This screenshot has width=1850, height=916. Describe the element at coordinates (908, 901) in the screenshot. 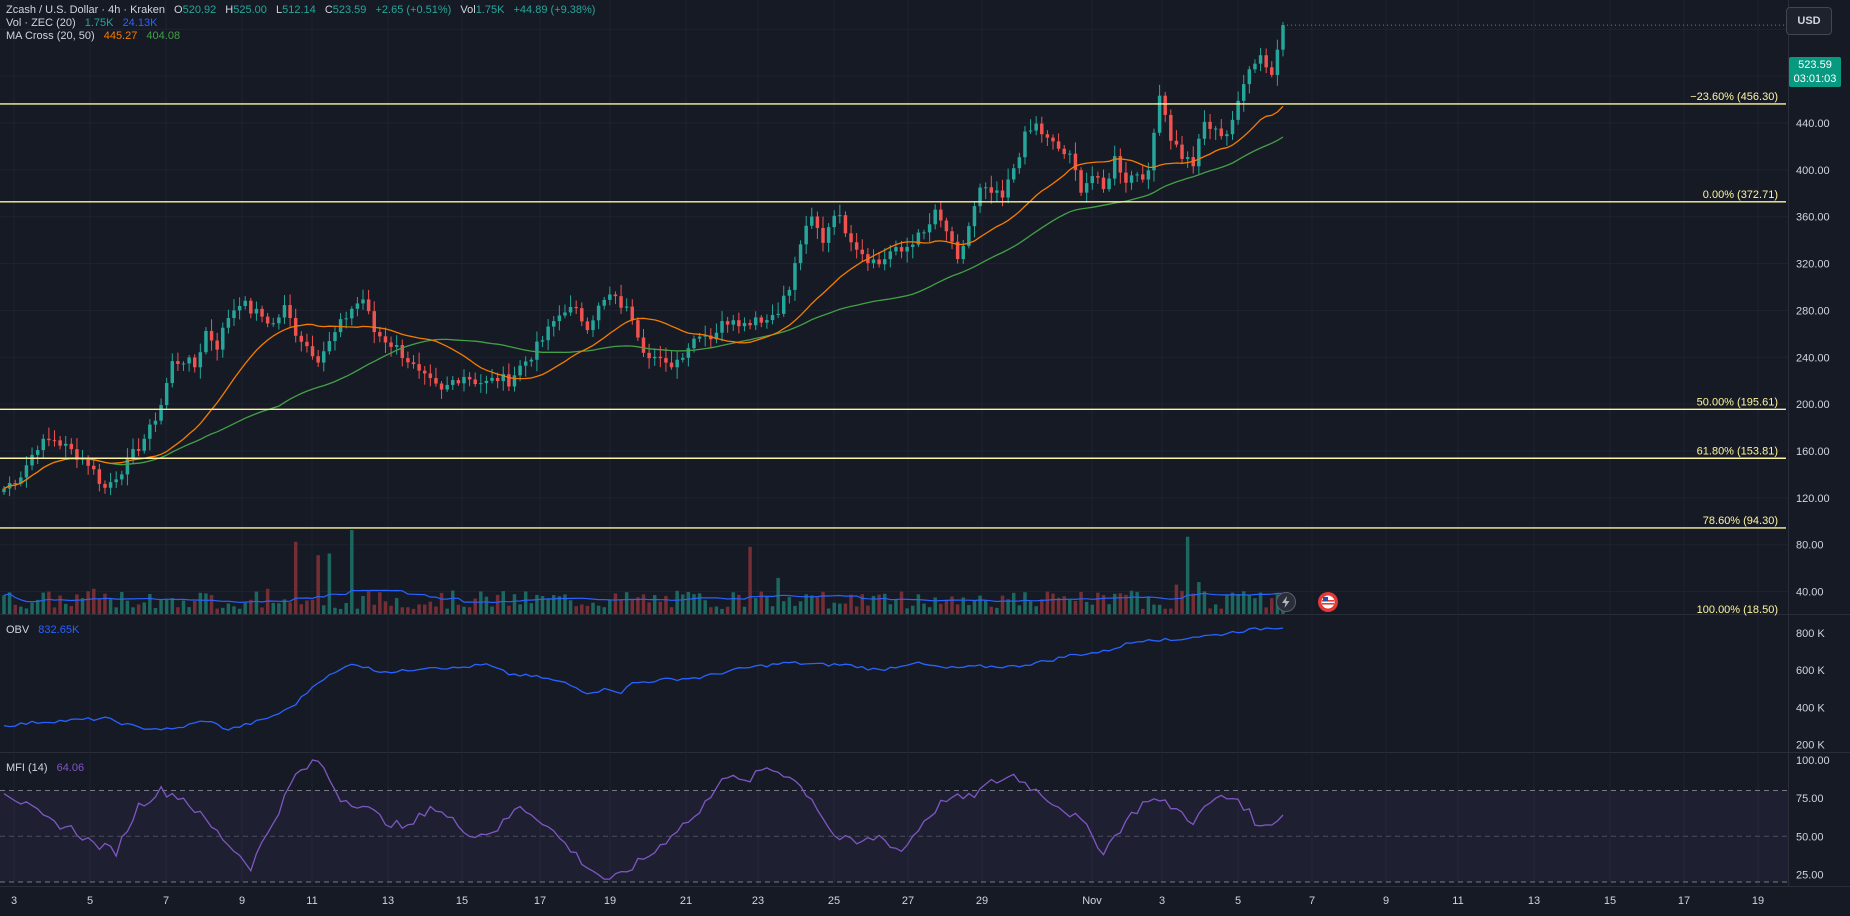

I see `time-tick-label: 27` at that location.